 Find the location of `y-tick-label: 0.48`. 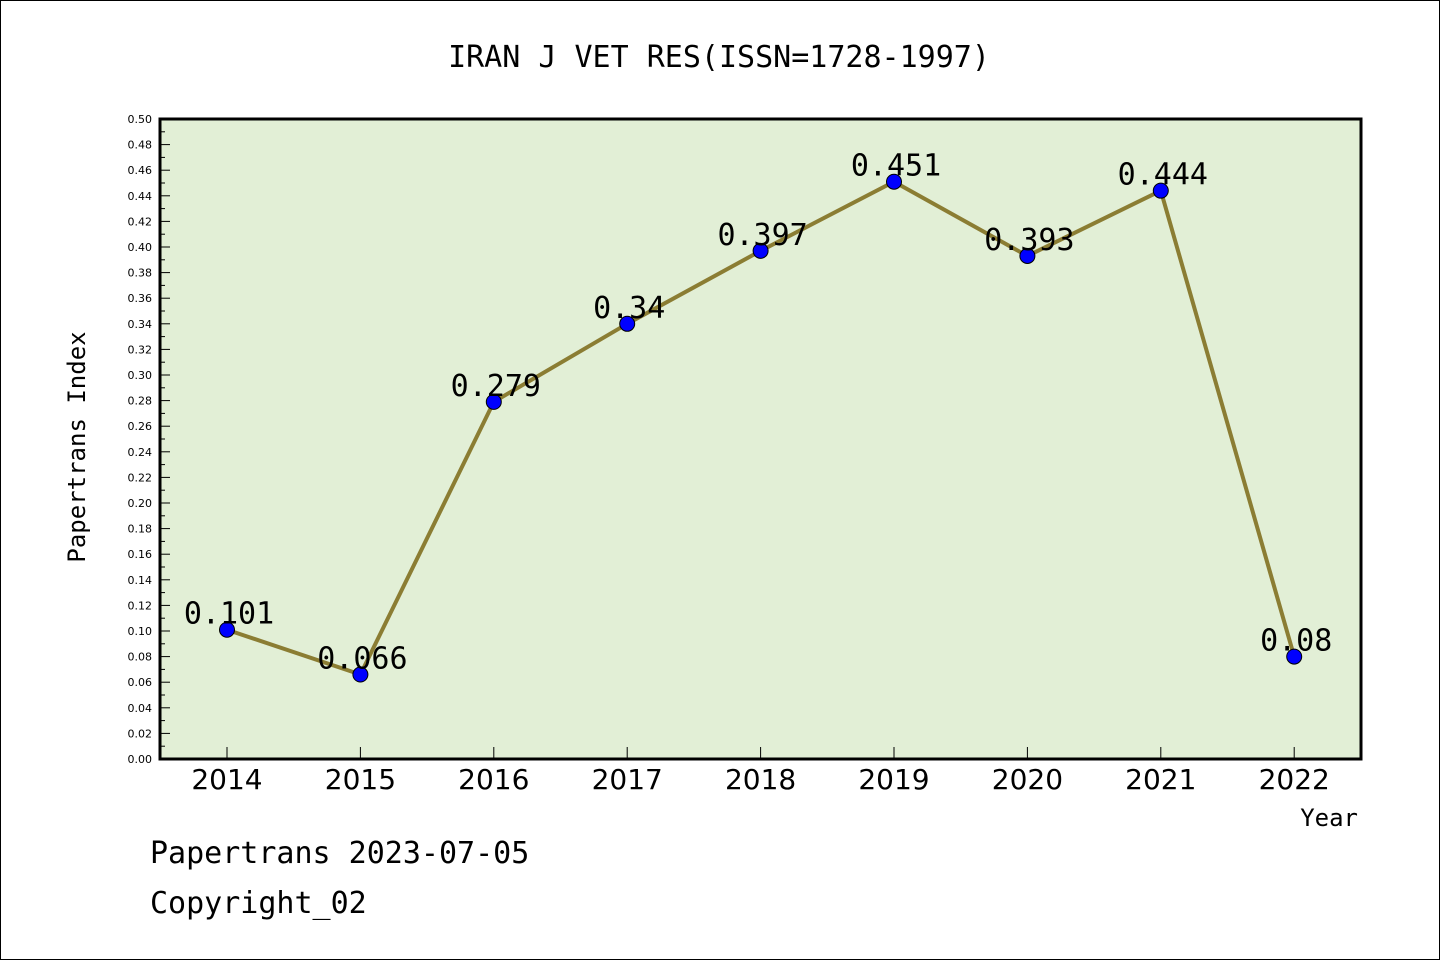

y-tick-label: 0.48 is located at coordinates (140, 145).